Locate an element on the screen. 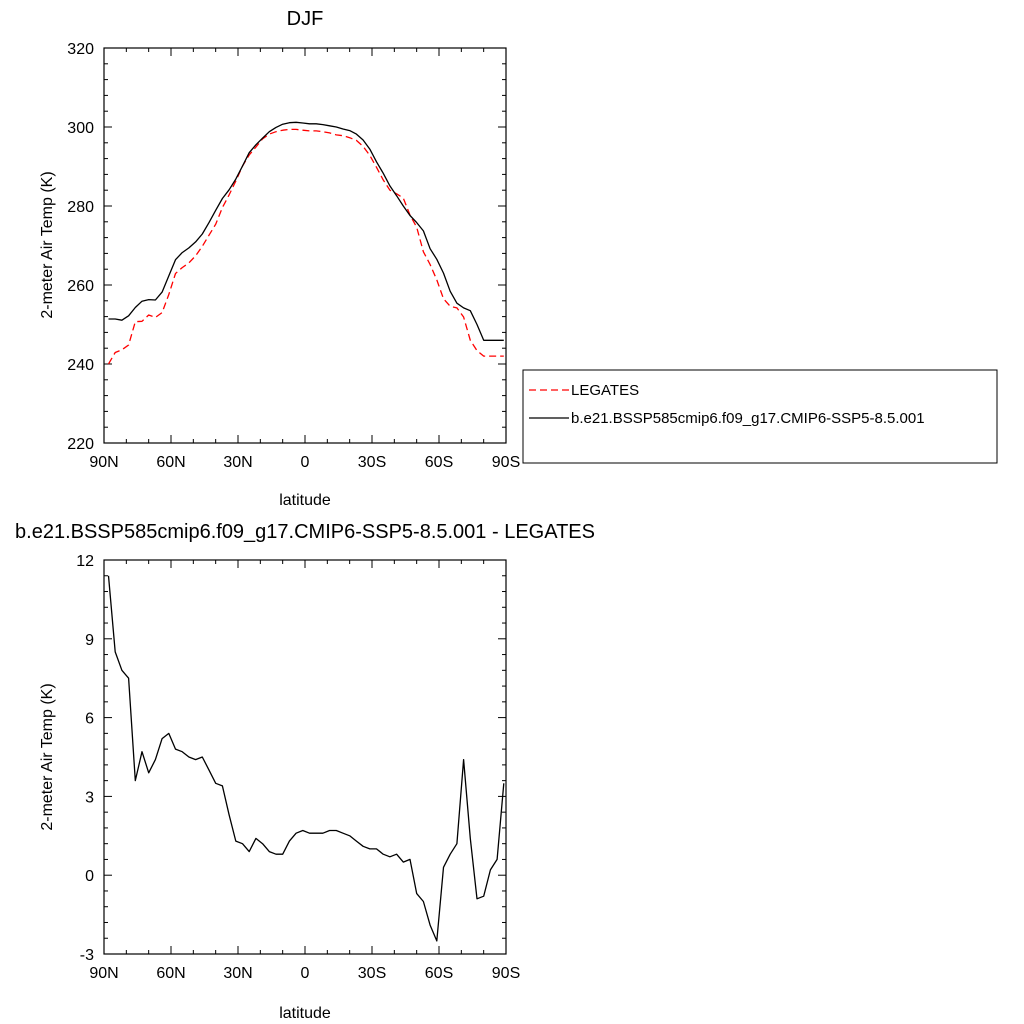 This screenshot has width=1024, height=1024. y-tick-label: 3 is located at coordinates (89, 797).